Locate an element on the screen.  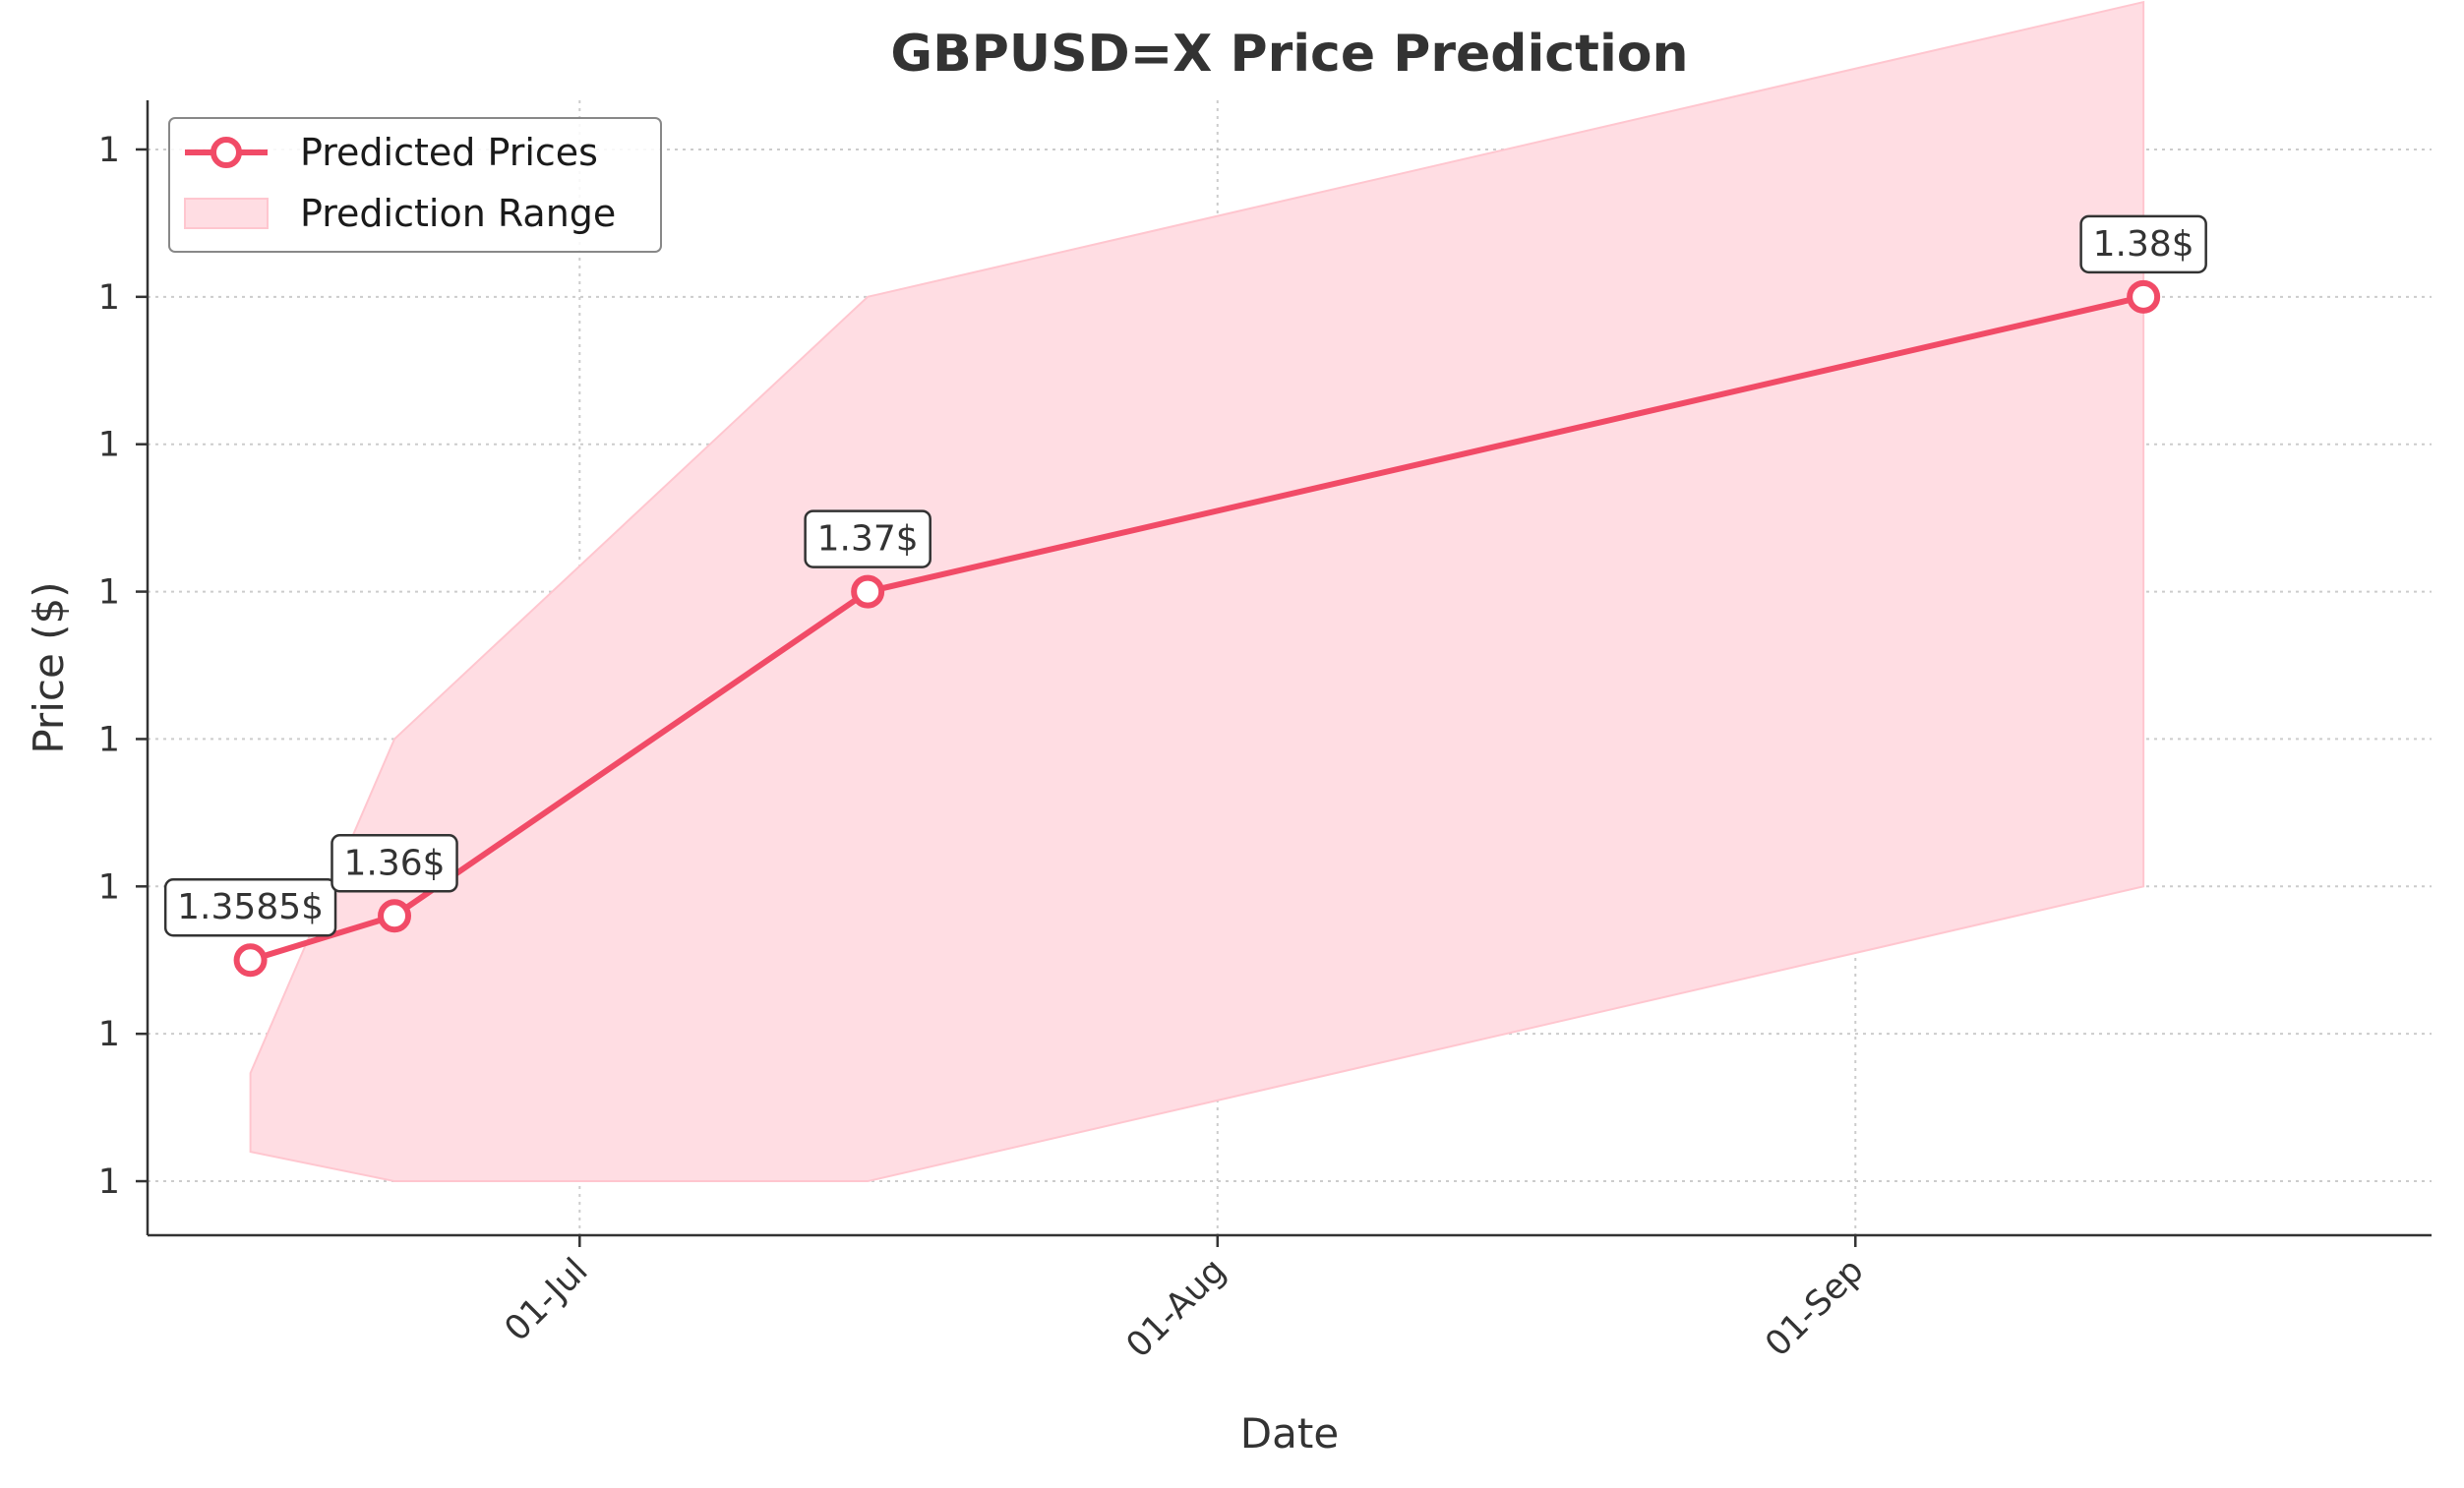
y-ticks: 1 1 1 1 1 1 1 1 is located at coordinates (123, 667).